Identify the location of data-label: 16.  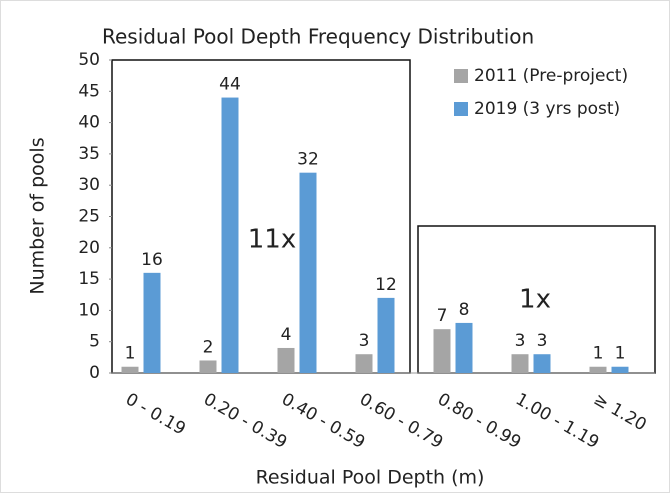
(152, 260).